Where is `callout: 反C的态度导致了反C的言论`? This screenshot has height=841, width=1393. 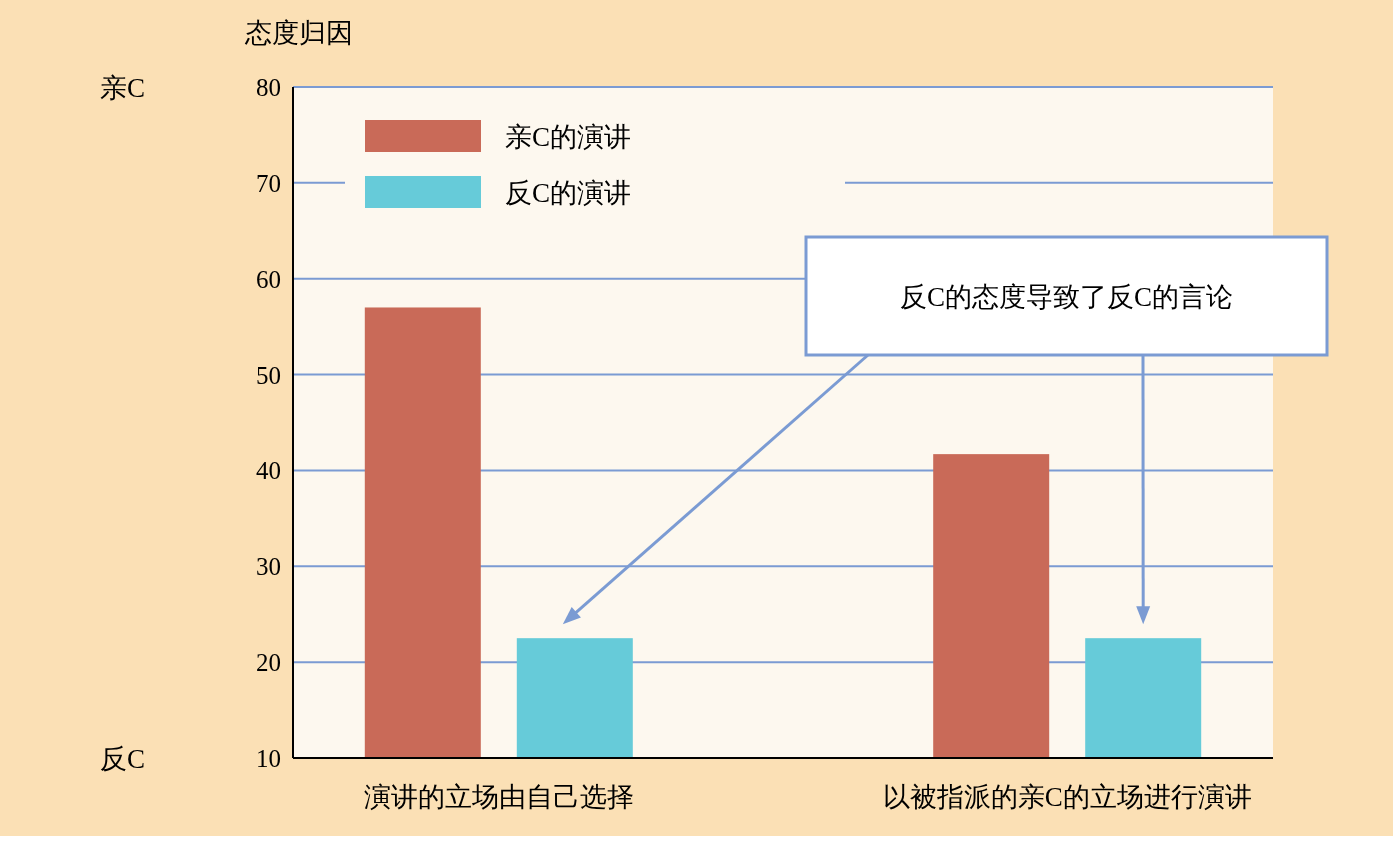 callout: 反C的态度导致了反C的言论 is located at coordinates (1066, 296).